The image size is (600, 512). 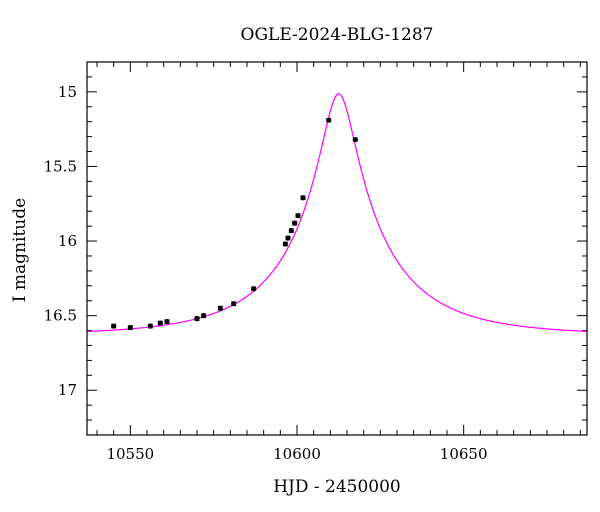 What do you see at coordinates (67, 92) in the screenshot?
I see `y-tick-label: 15` at bounding box center [67, 92].